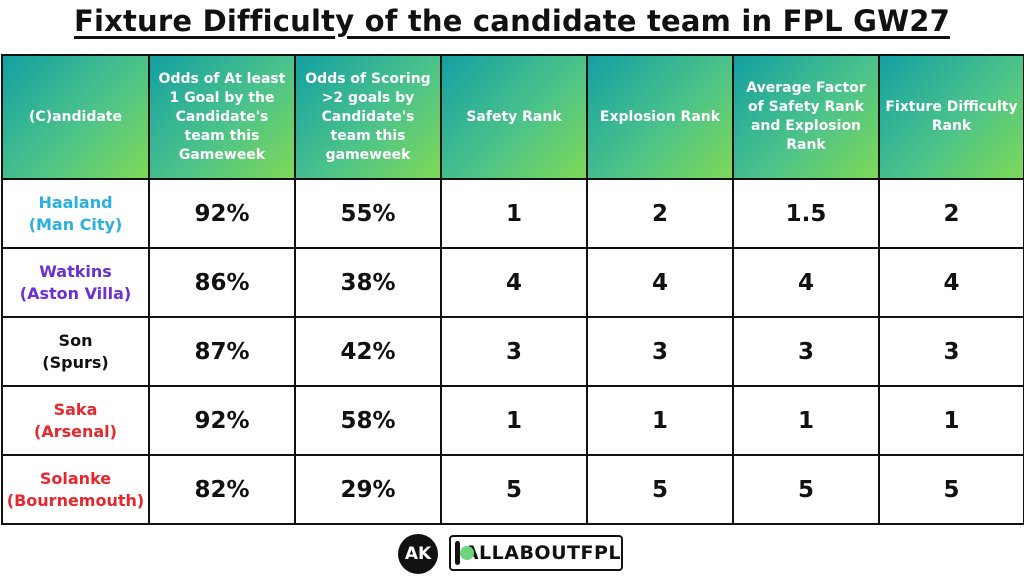 The image size is (1024, 576). What do you see at coordinates (660, 117) in the screenshot?
I see `header-explosion-rank: Explosion Rank` at bounding box center [660, 117].